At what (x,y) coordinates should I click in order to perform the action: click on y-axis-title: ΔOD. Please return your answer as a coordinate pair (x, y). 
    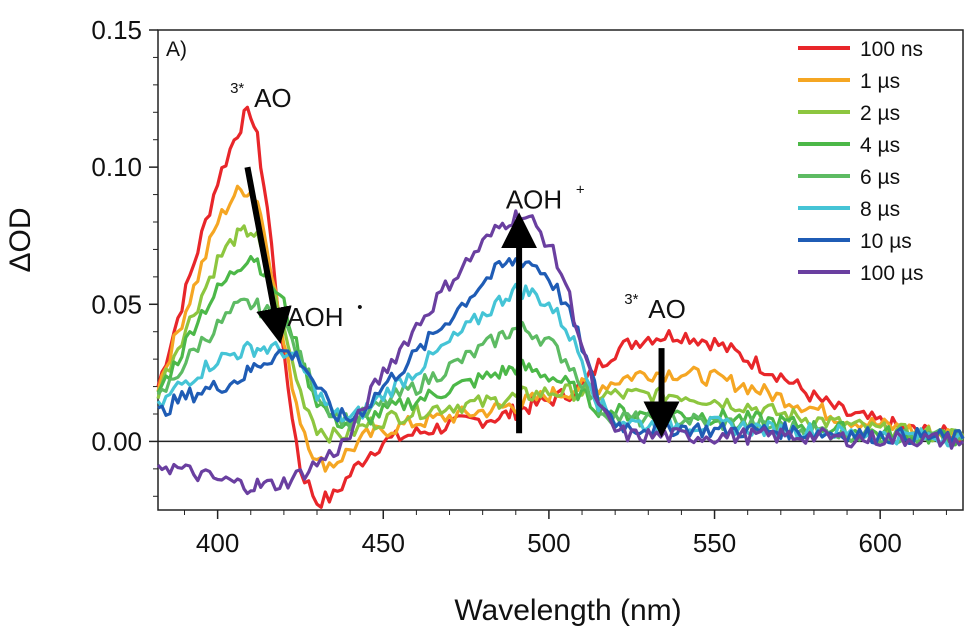
    Looking at the image, I should click on (20, 239).